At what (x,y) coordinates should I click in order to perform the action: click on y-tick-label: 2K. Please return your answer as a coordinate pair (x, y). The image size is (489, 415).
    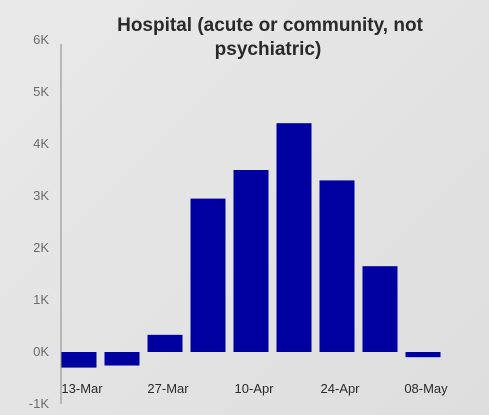
    Looking at the image, I should click on (41, 247).